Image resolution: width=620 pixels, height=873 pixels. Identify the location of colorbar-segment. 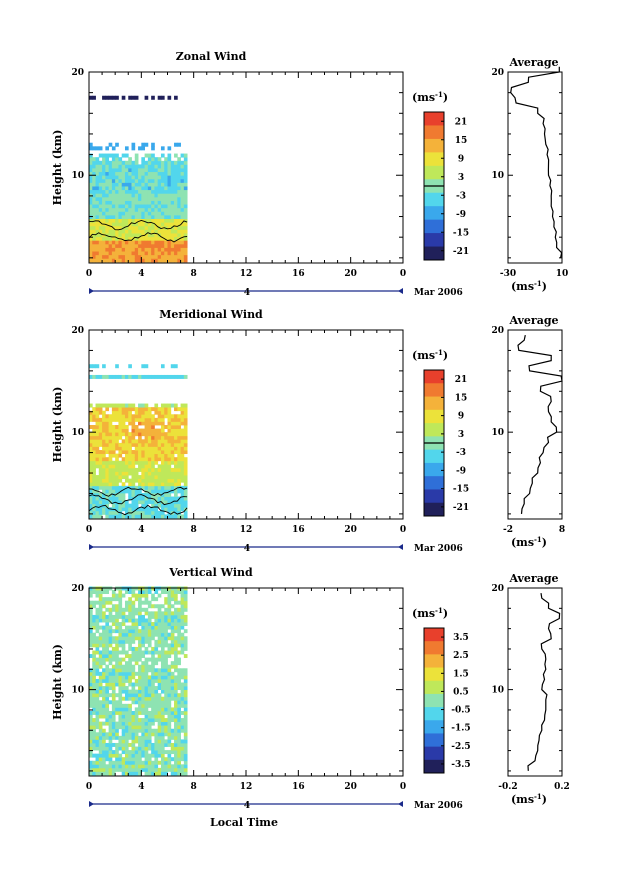
(434, 213).